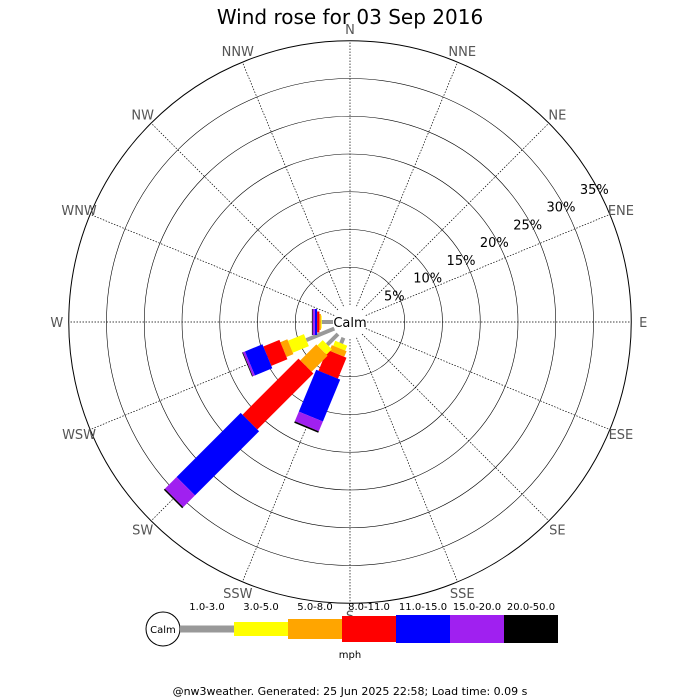 The image size is (700, 700). I want to click on bar-segment-ssw-15.0-20.0, so click(308, 421).